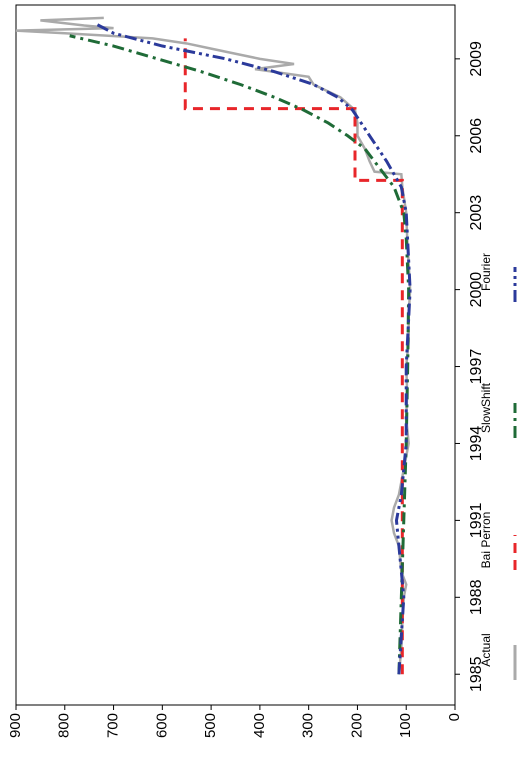 Image resolution: width=522 pixels, height=773 pixels. What do you see at coordinates (64, 725) in the screenshot?
I see `y-tick-label: 800` at bounding box center [64, 725].